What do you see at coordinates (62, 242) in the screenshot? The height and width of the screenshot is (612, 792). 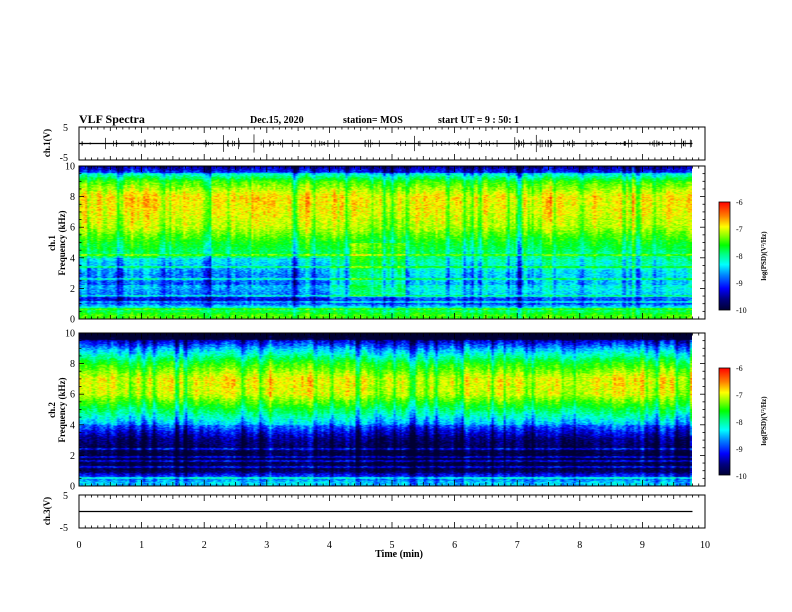 I see `ch1-spectrogram-ylabel-frequency: Frequency (kHz)` at bounding box center [62, 242].